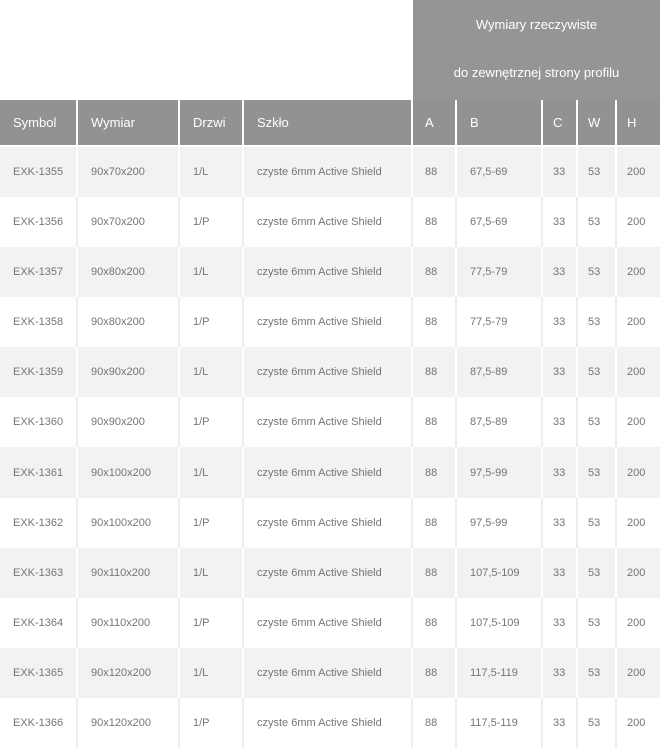 Image resolution: width=660 pixels, height=750 pixels. I want to click on cell-symbol: EXK-1357, so click(39, 272).